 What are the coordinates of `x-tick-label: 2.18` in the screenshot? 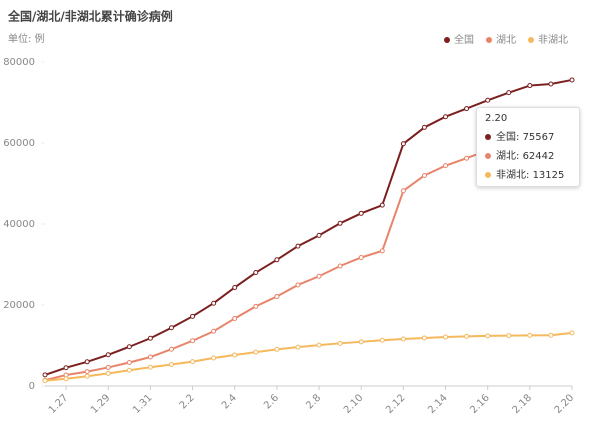 It's located at (523, 404).